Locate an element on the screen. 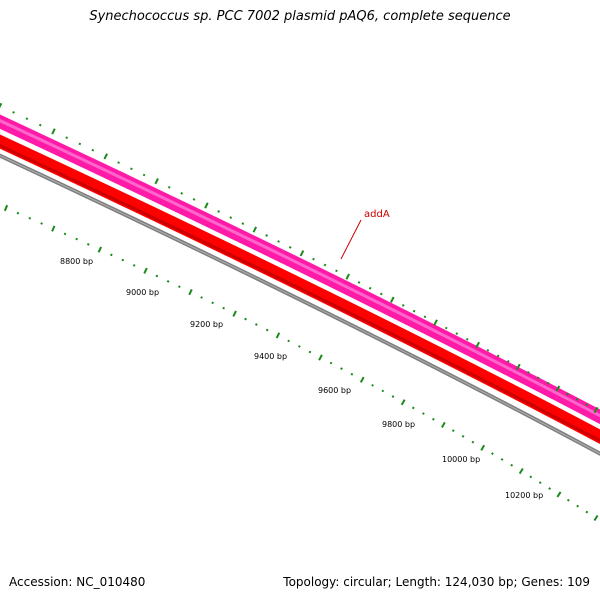  tick-label-0: 8800 bp is located at coordinates (76, 261).